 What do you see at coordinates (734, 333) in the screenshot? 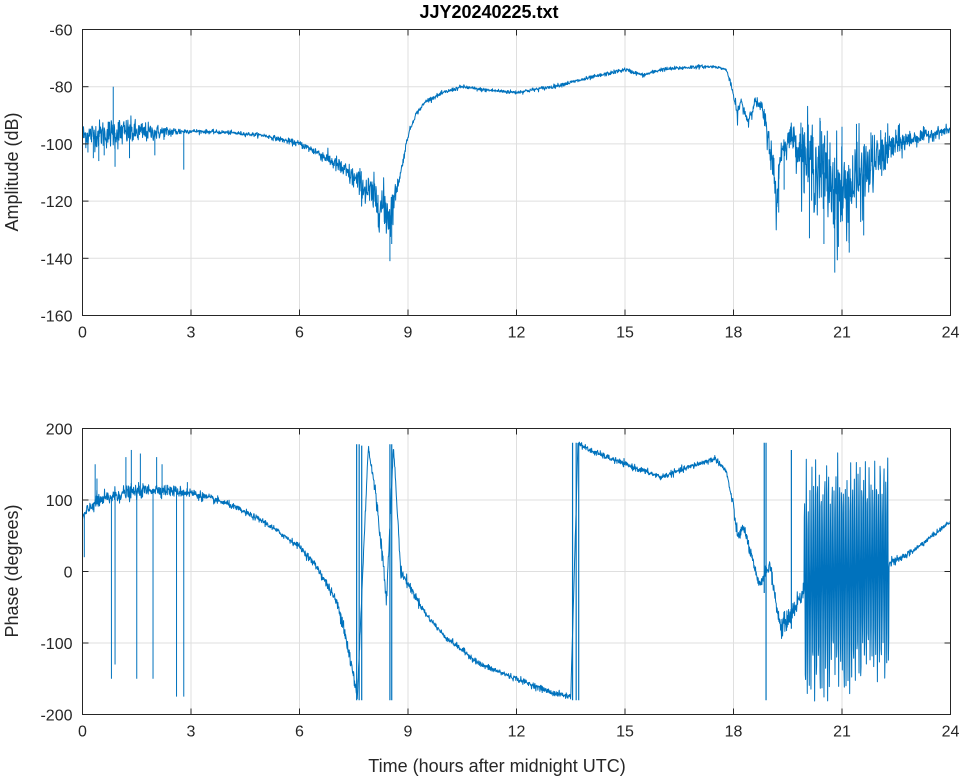
I see `amplitude-xtick-label: 18` at bounding box center [734, 333].